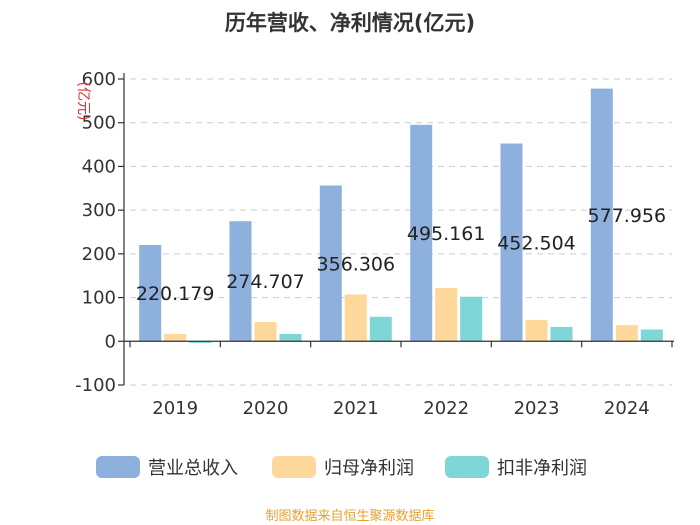  I want to click on y-tick-label: 600, so click(99, 79).